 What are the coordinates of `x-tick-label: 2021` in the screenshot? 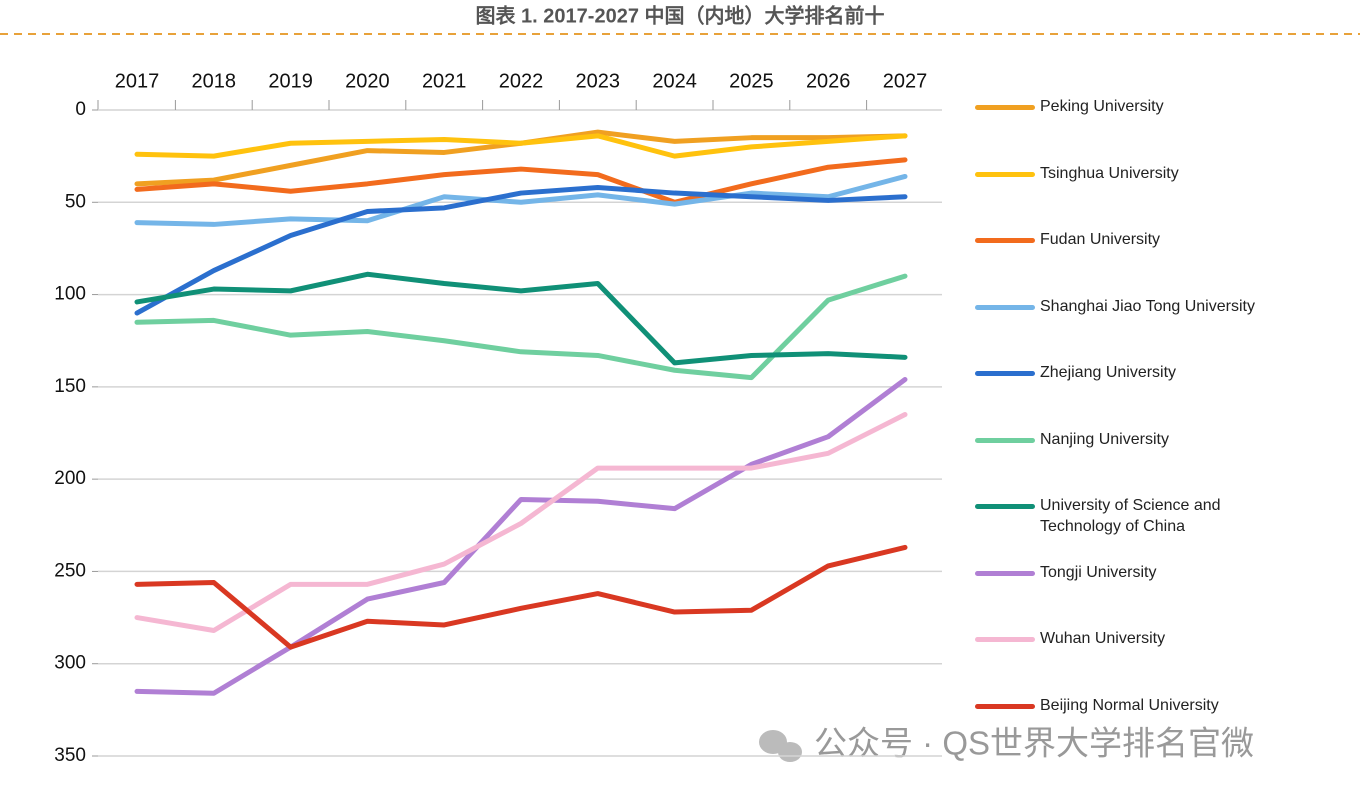 It's located at (444, 81).